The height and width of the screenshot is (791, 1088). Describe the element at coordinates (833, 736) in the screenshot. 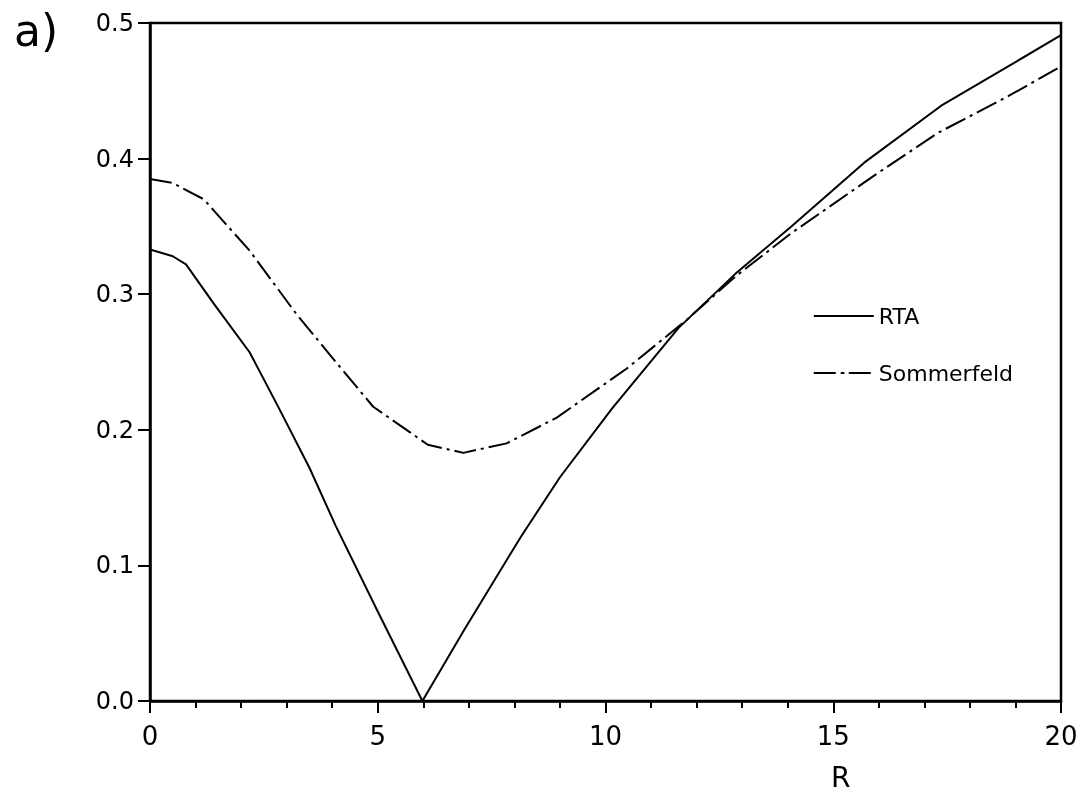

I see `x-tick-label: 15` at that location.